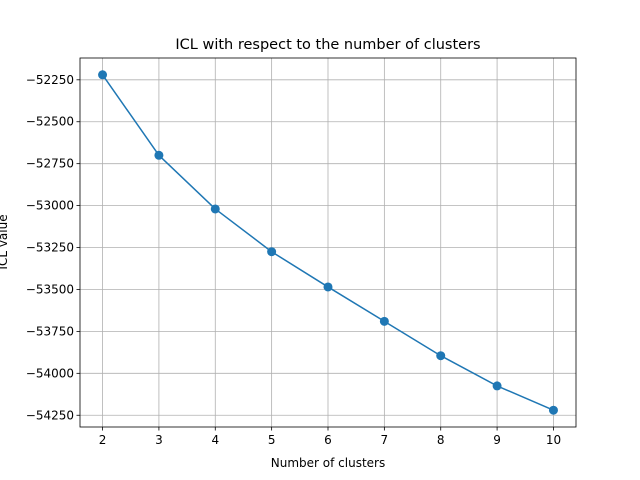 The height and width of the screenshot is (480, 640). I want to click on x-tick-label: 9, so click(497, 440).